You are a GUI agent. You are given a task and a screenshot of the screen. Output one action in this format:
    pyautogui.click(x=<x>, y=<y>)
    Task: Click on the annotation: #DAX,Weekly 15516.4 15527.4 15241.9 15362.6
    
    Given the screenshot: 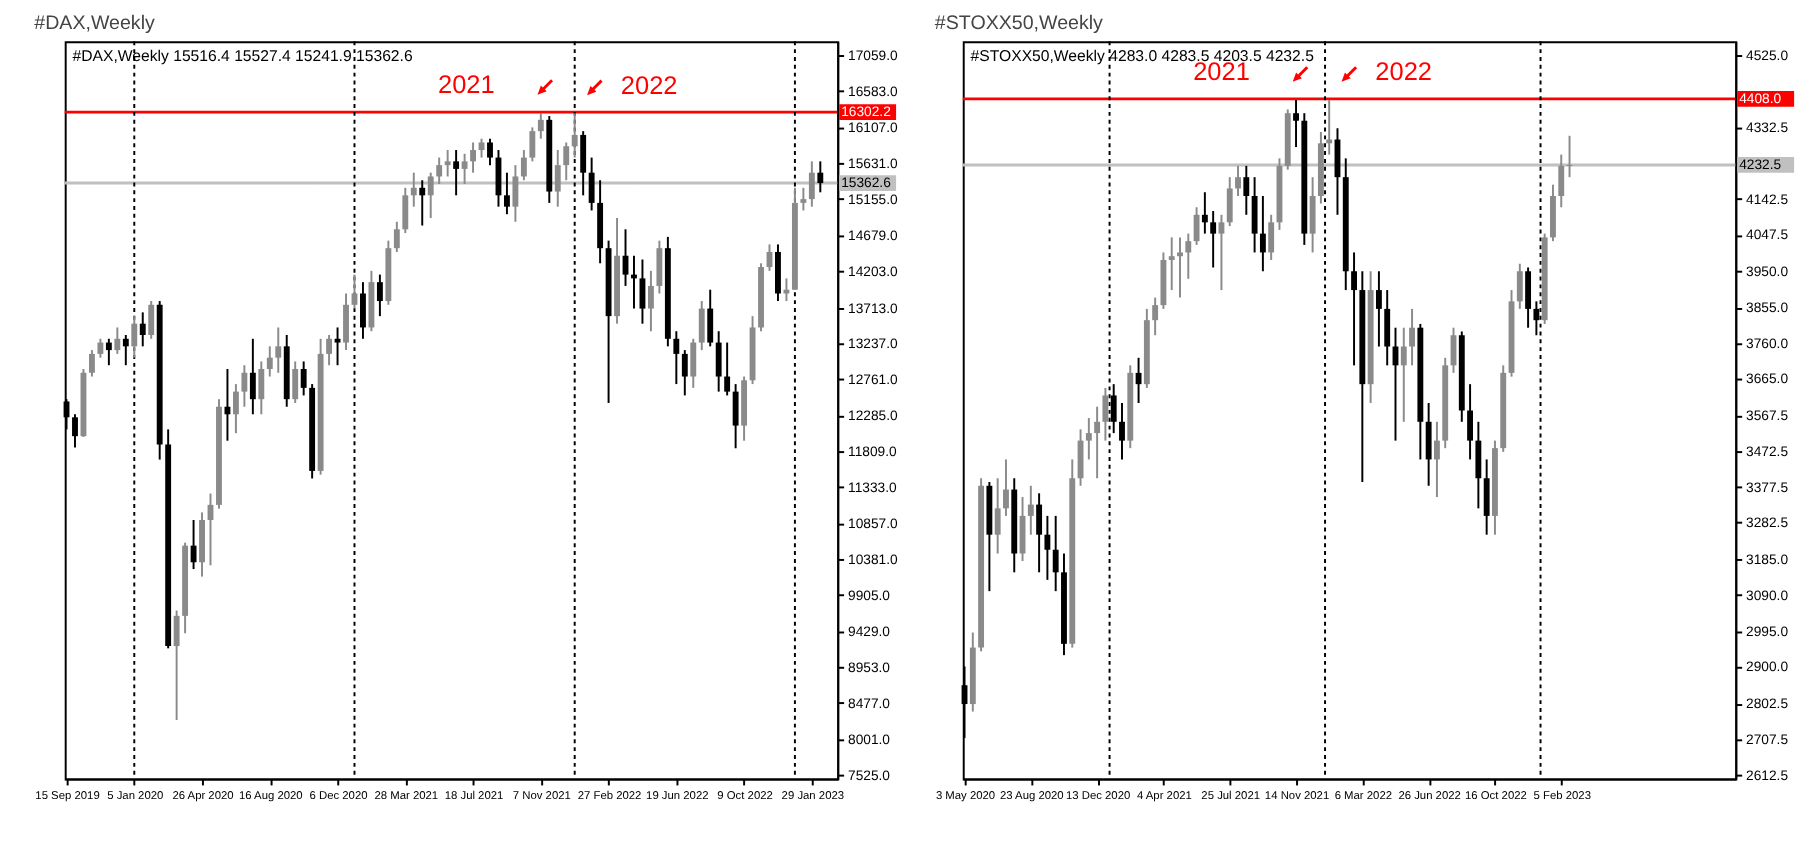 What is the action you would take?
    pyautogui.click(x=243, y=55)
    